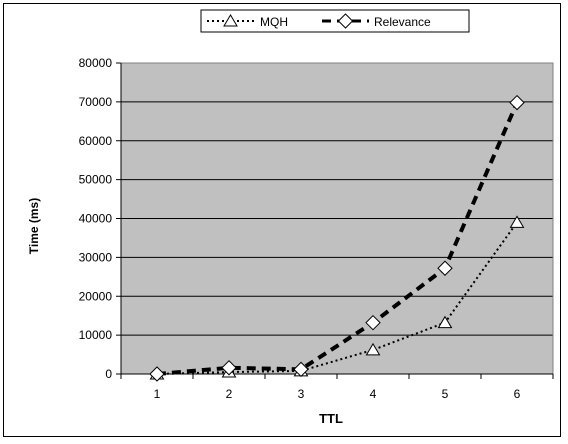 Image resolution: width=568 pixels, height=444 pixels. What do you see at coordinates (402, 22) in the screenshot?
I see `legend-label-relevance: Relevance` at bounding box center [402, 22].